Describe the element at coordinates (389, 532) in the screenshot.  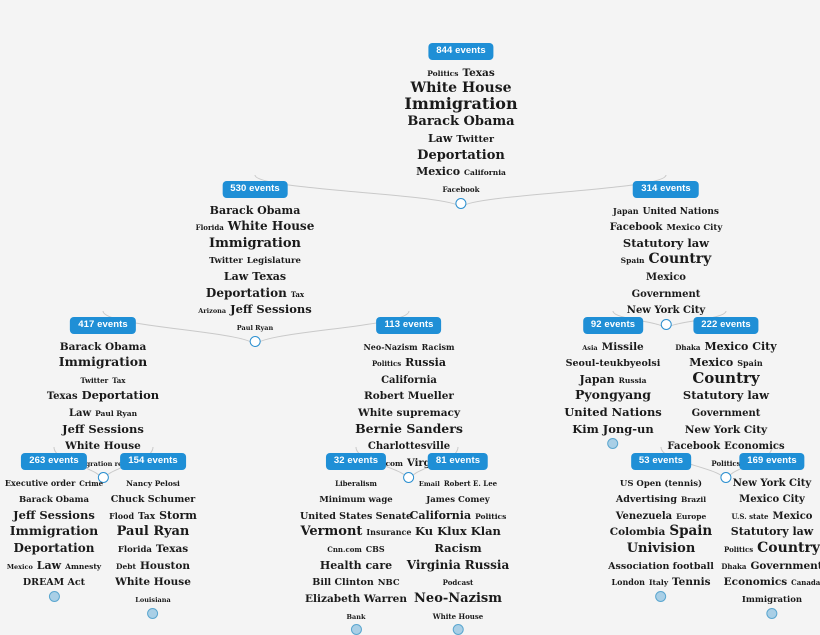
I see `word-cloud-term: Insurance` at that location.